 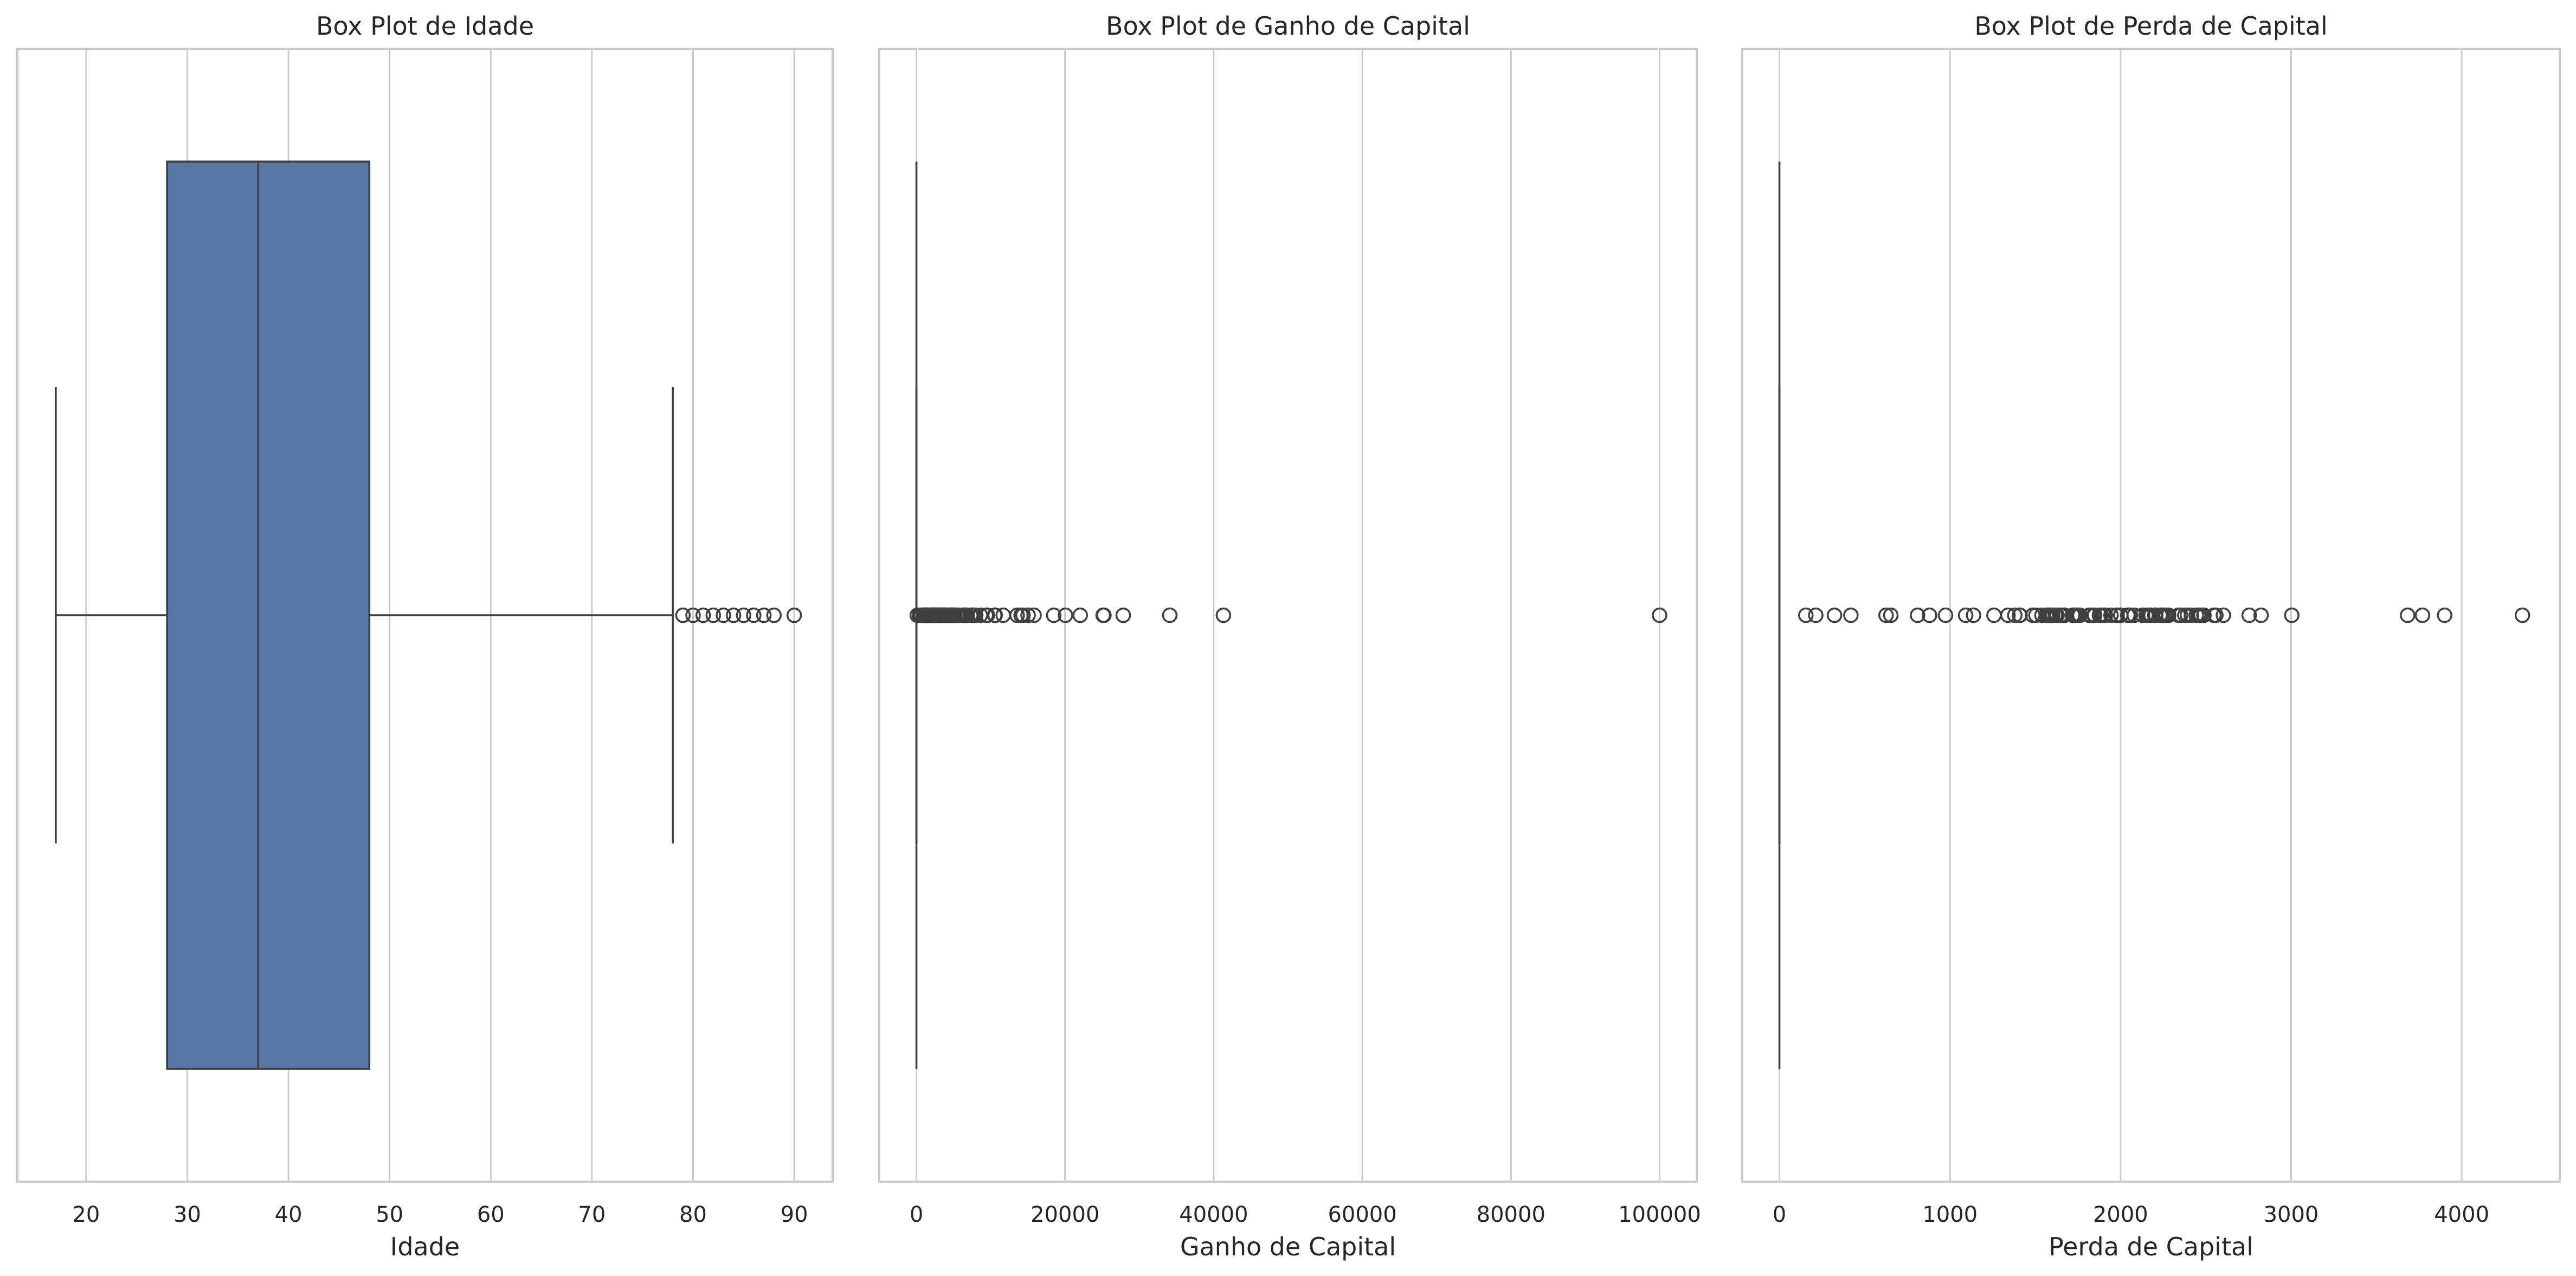 What do you see at coordinates (389, 1214) in the screenshot?
I see `x-tick-label: 50` at bounding box center [389, 1214].